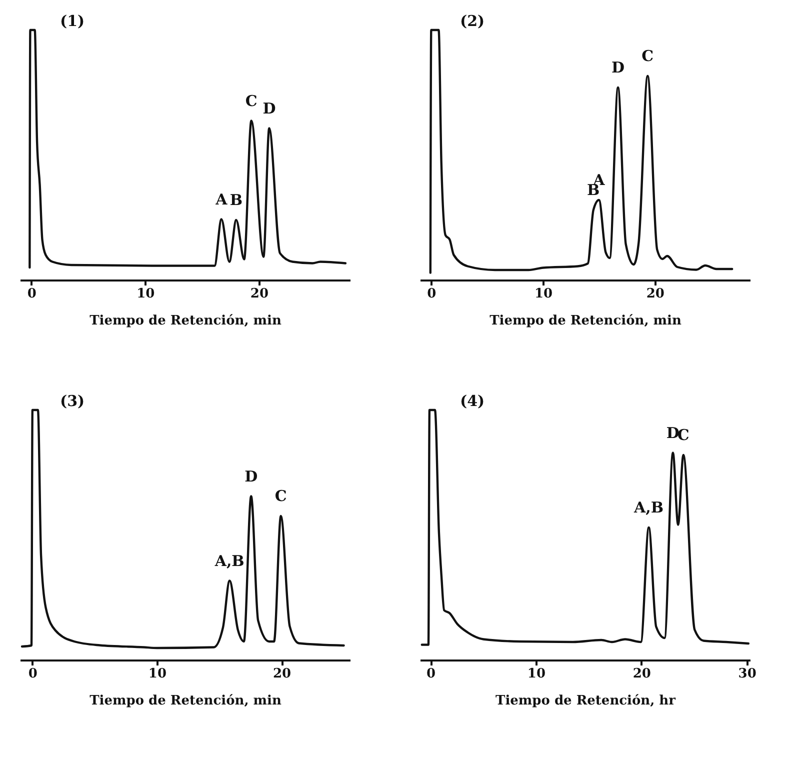  Describe the element at coordinates (586, 701) in the screenshot. I see `x-axis-title: Tiempo de Retención, hr` at that location.